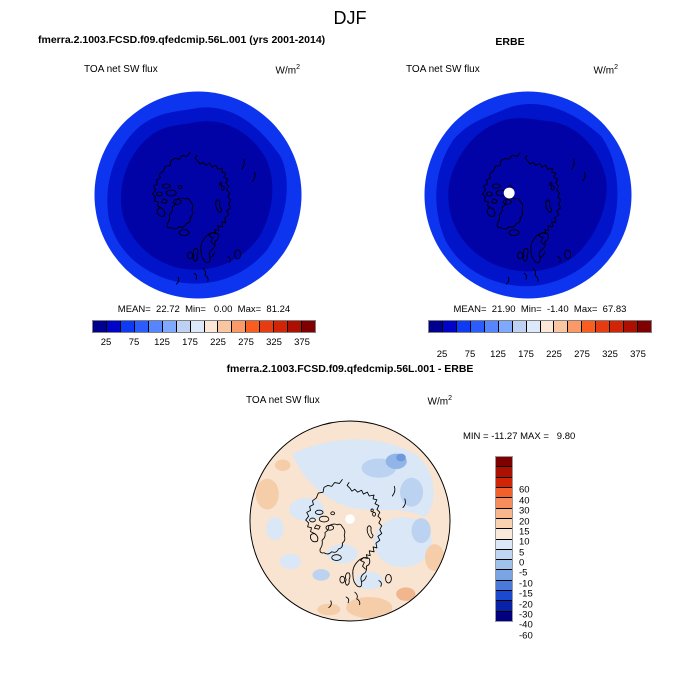 The height and width of the screenshot is (700, 700). What do you see at coordinates (204, 343) in the screenshot?
I see `model-colorbar-ticks: 25 75 125 175 225 275 325 375` at bounding box center [204, 343].